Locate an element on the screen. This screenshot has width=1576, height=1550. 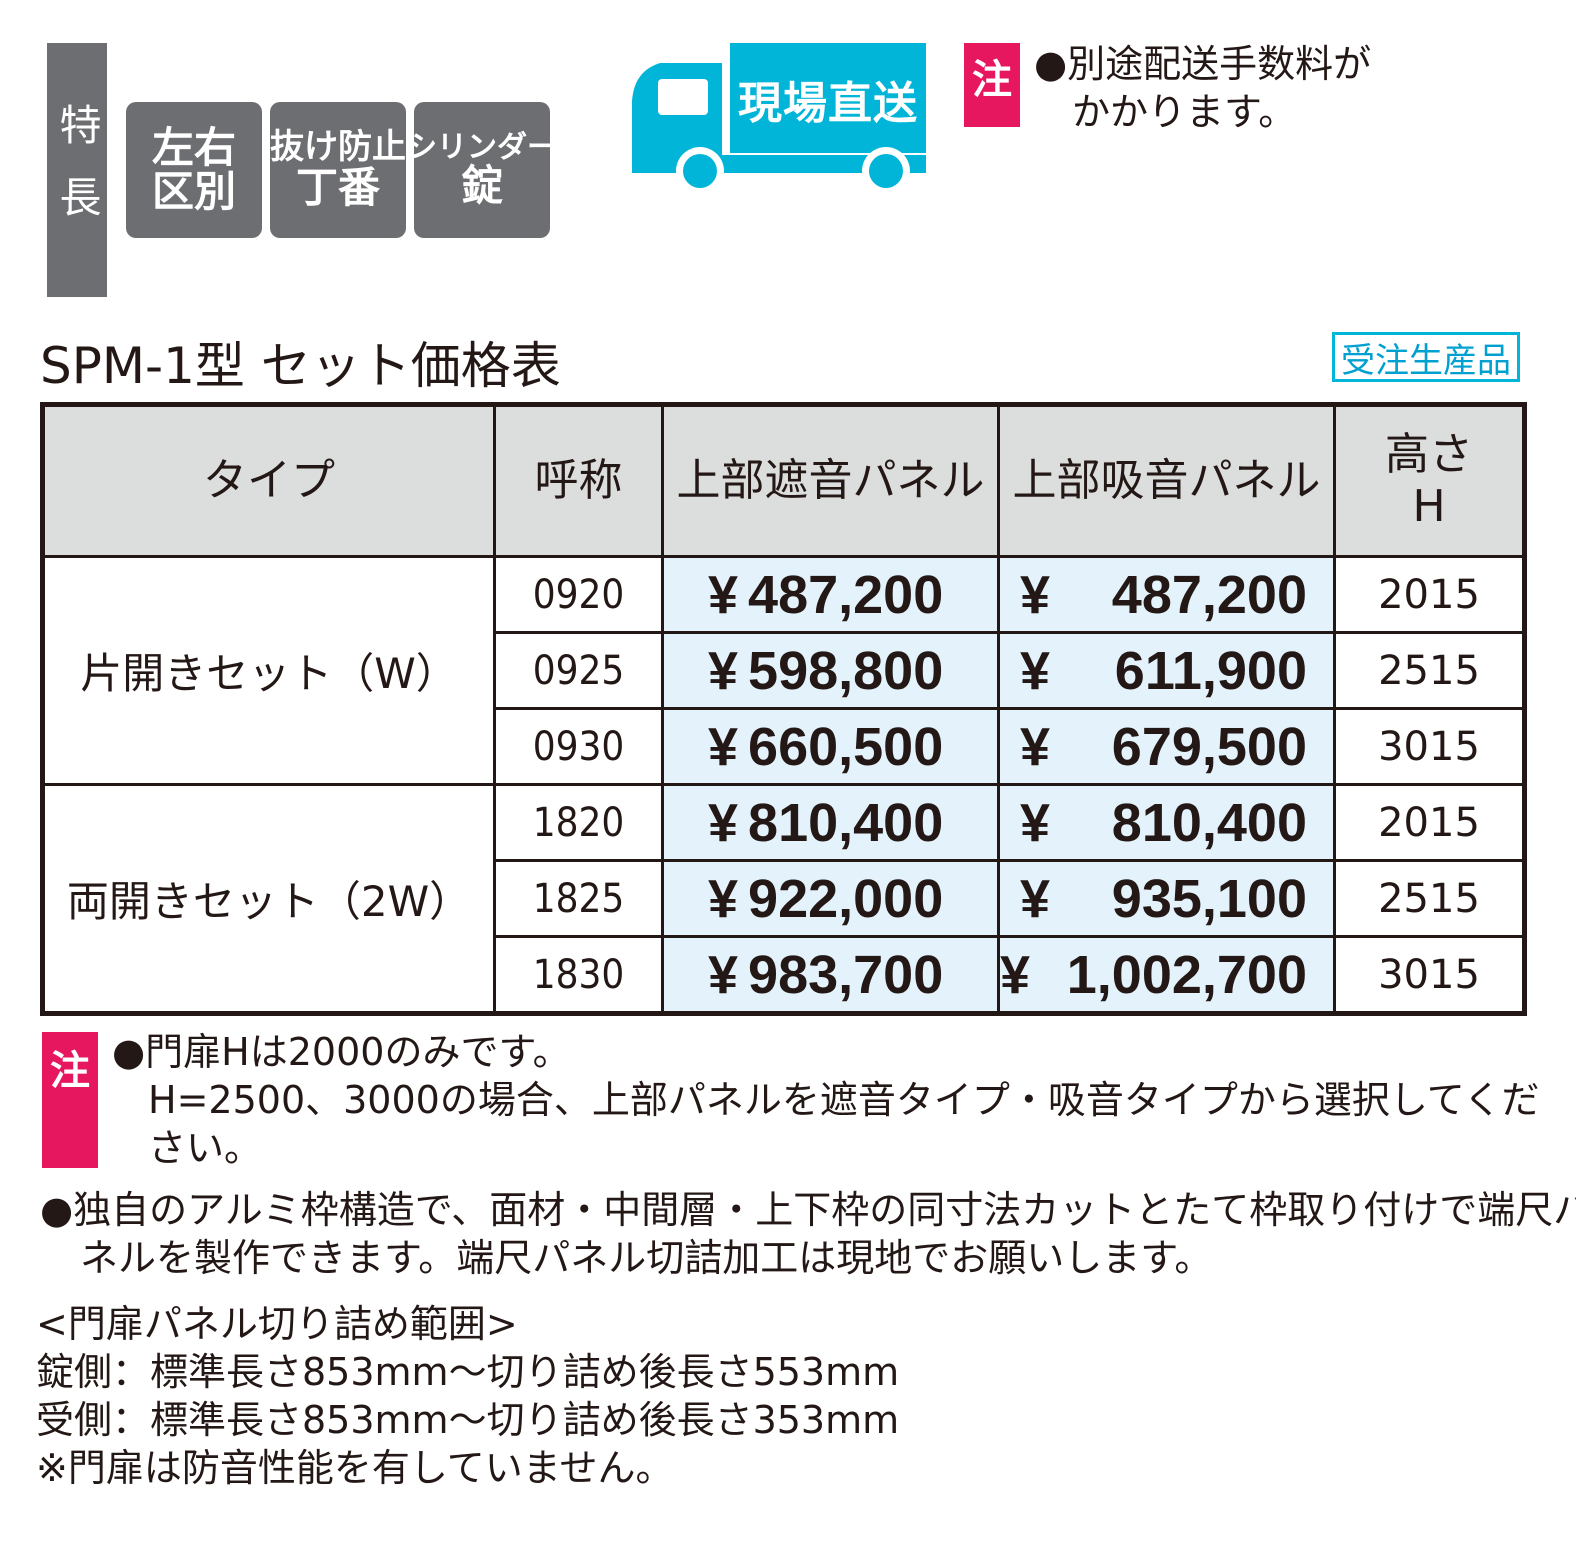
price-absorbing: ¥1,002,700 is located at coordinates (1166, 975).